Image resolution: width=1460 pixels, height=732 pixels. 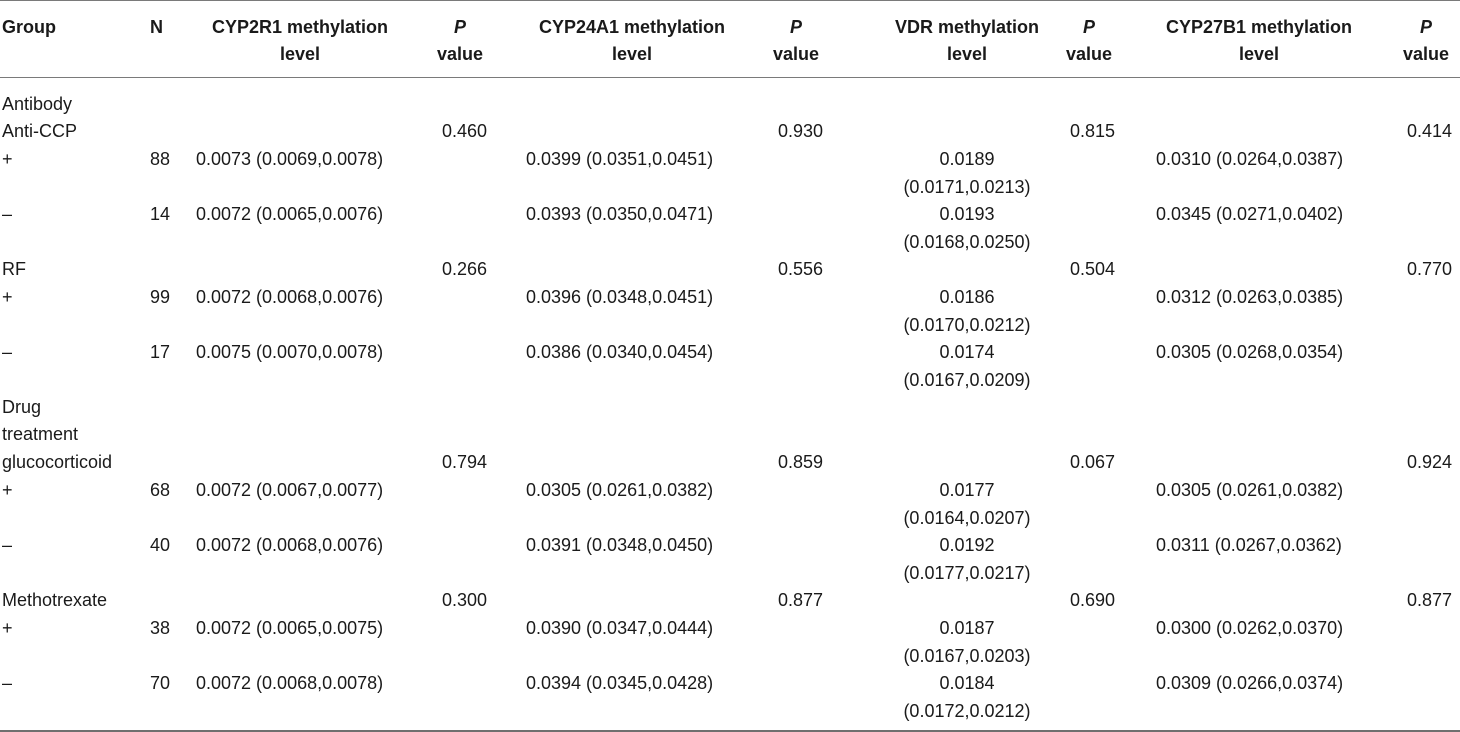 I want to click on cyp24a1-level: 0.0399 (0.0351,0.0451), so click(x=620, y=159).